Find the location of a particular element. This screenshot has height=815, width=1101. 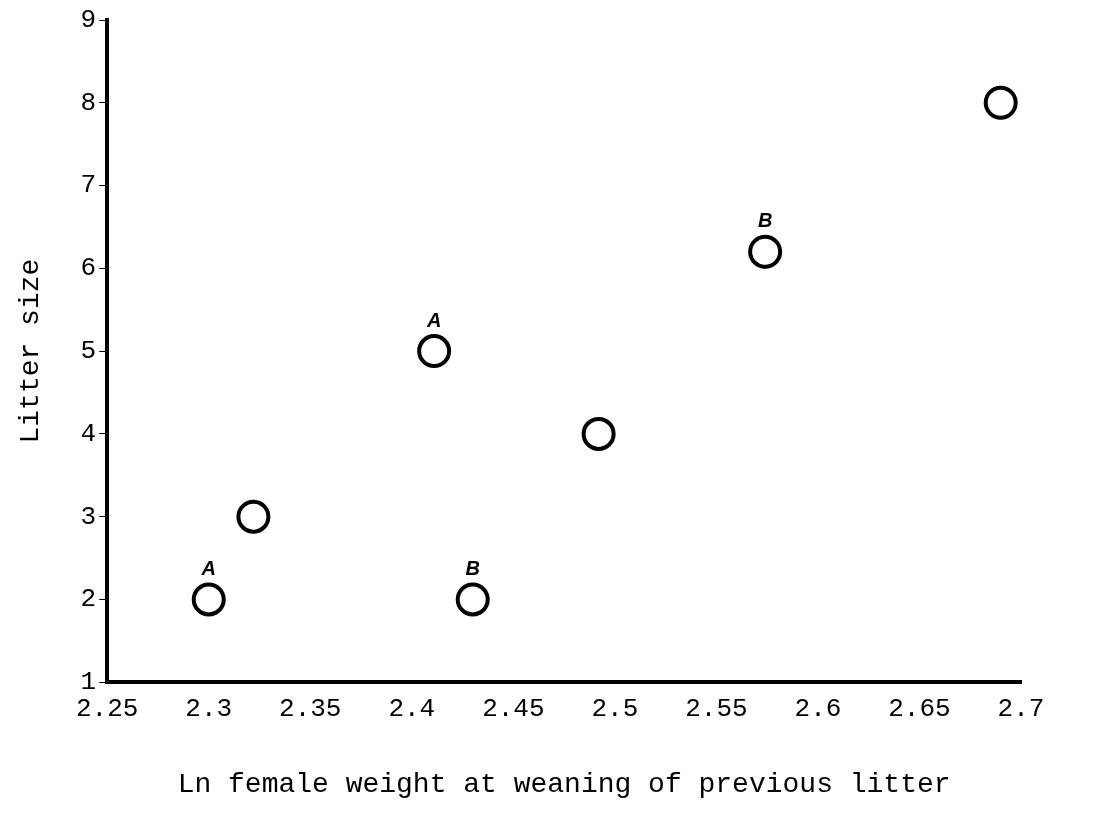

y-tick-label: 2 is located at coordinates (88, 599).